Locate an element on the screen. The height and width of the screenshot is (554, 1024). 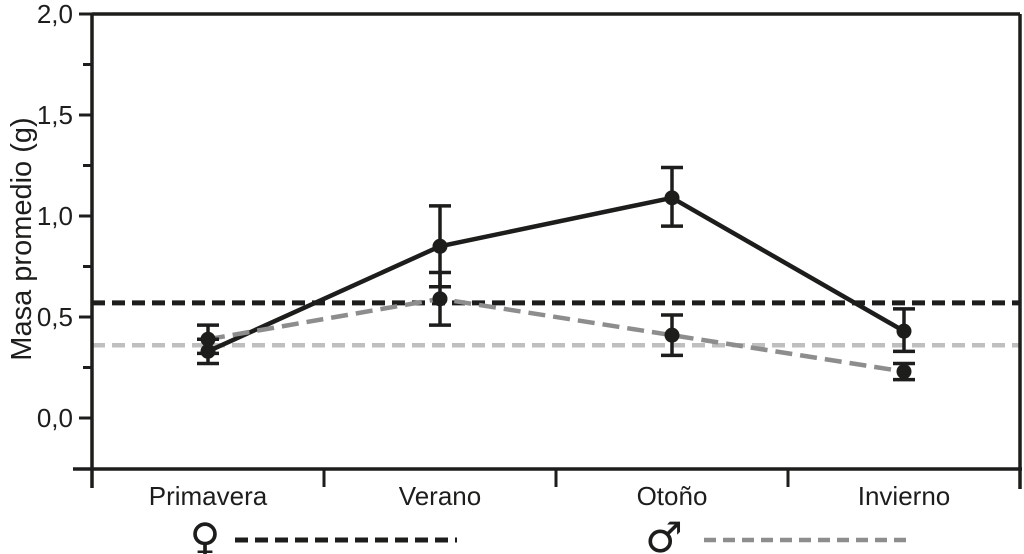
female-icon: ♀ is located at coordinates (205, 534).